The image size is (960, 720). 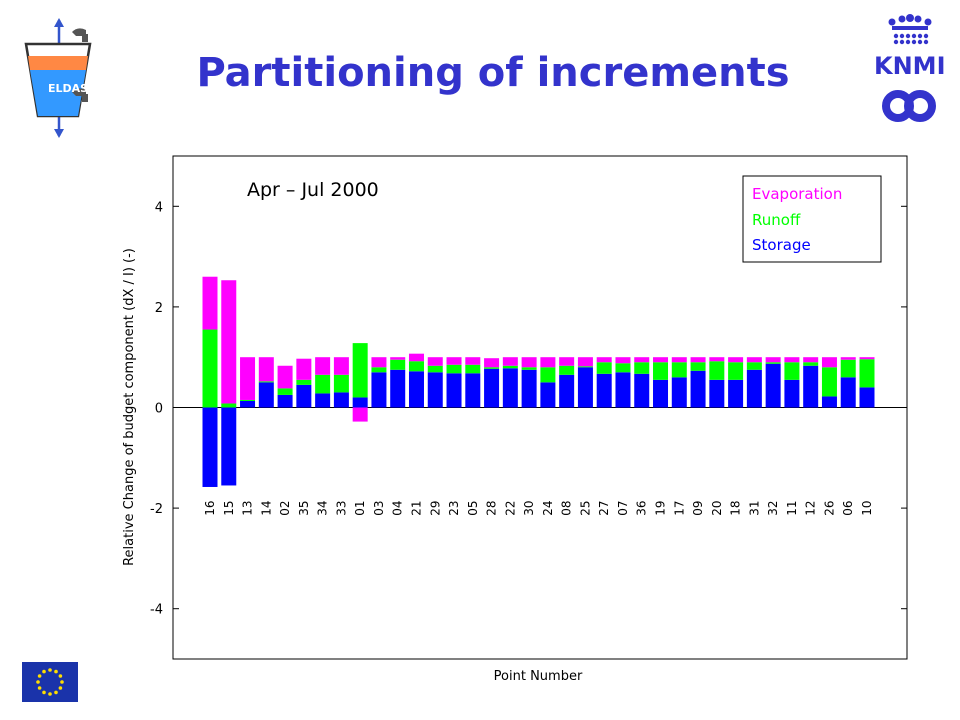 What do you see at coordinates (567, 508) in the screenshot?
I see `x-tick-label-08: 08` at bounding box center [567, 508].